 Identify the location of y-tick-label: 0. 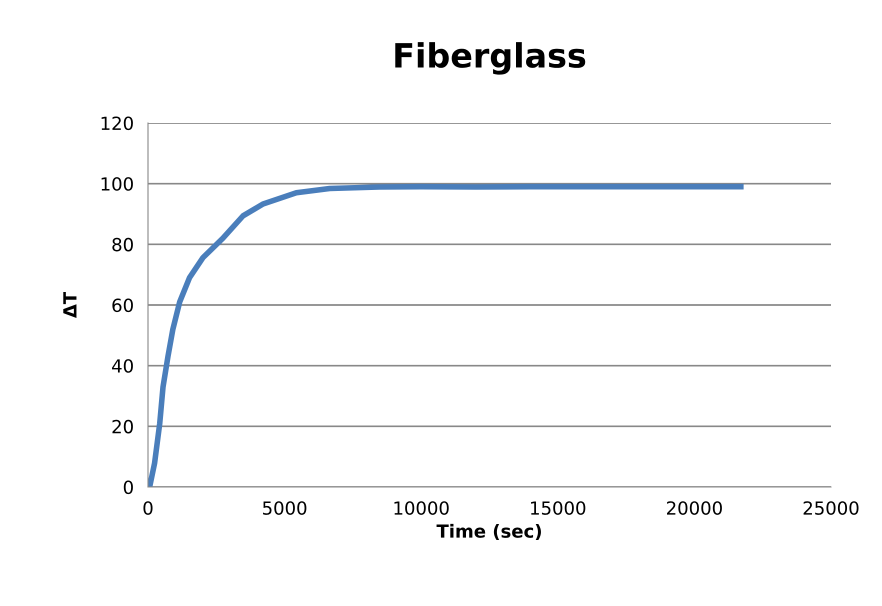
(128, 487).